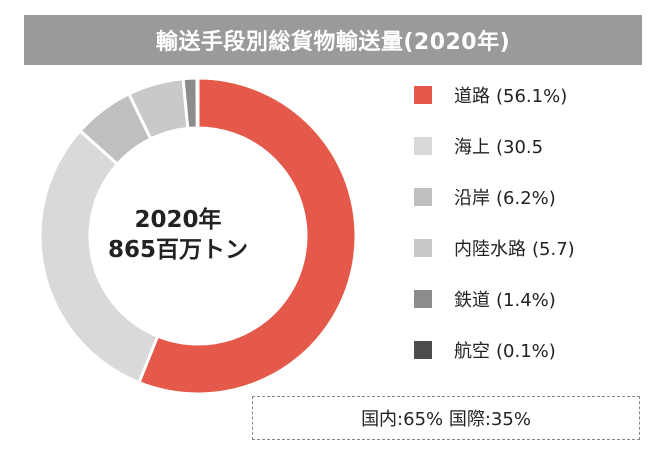 The width and height of the screenshot is (666, 455). I want to click on legend-swatch-coastal, so click(423, 197).